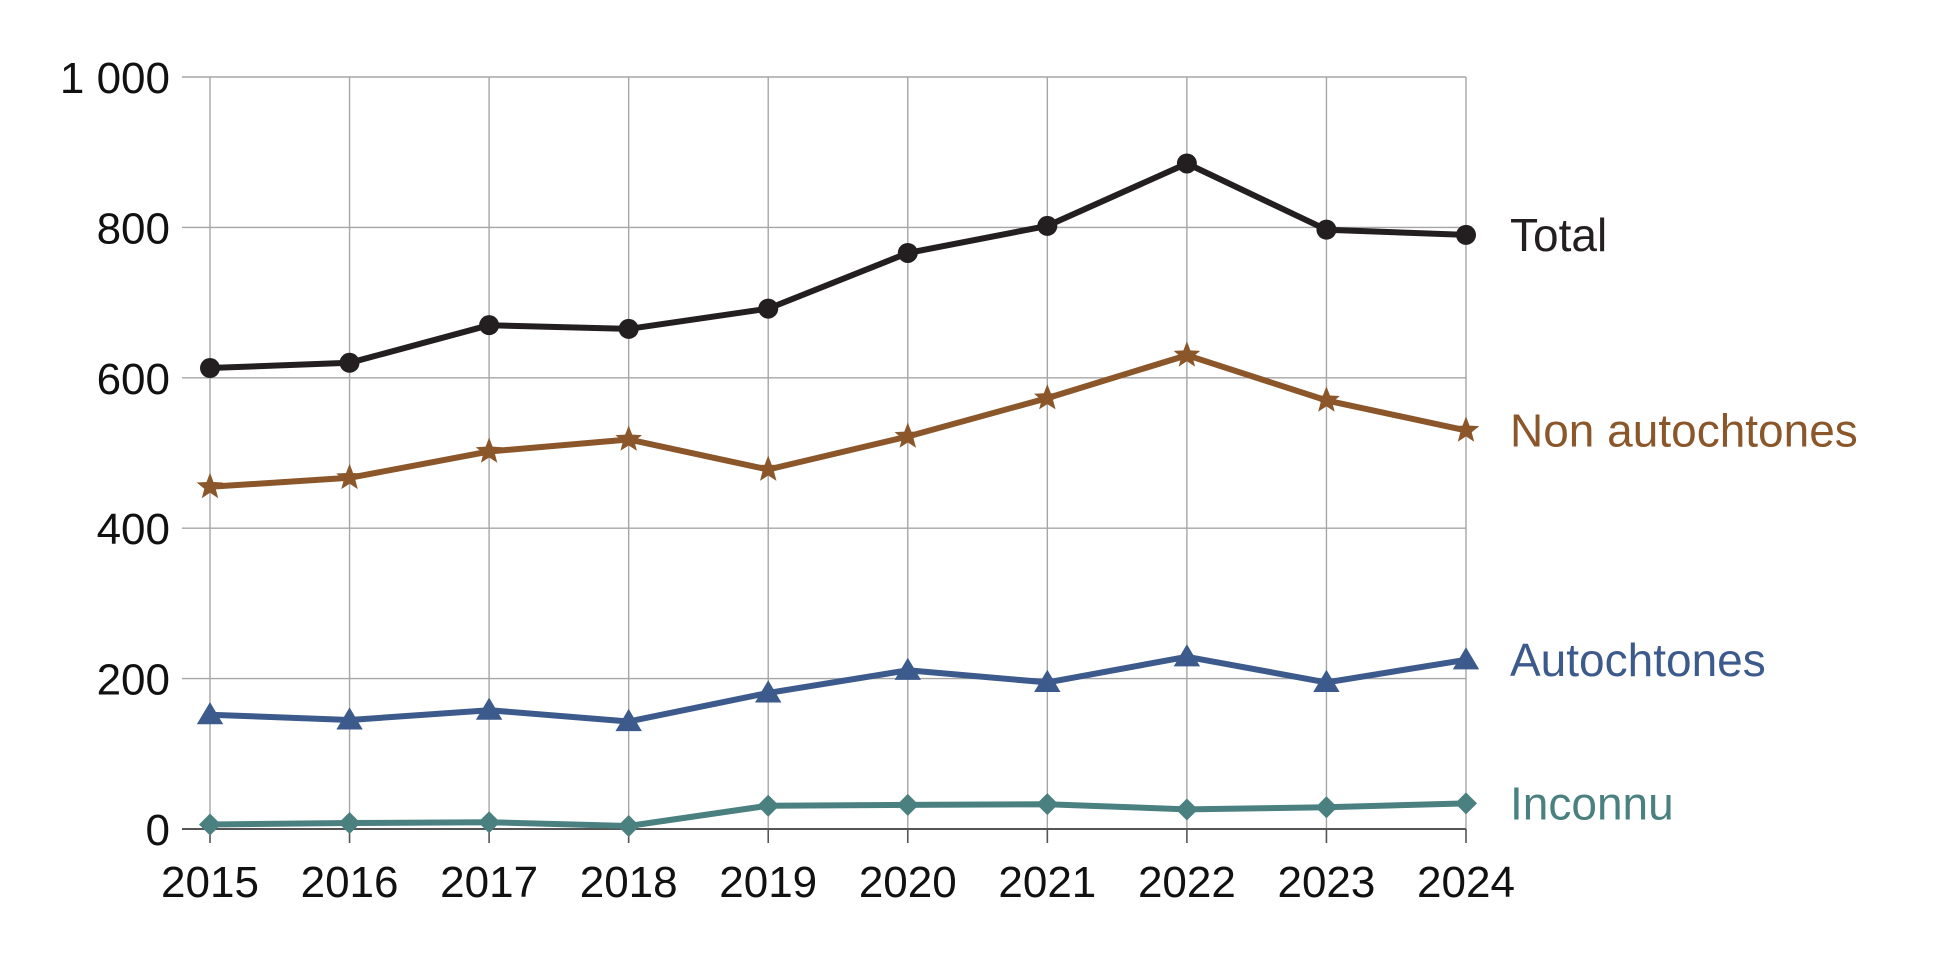 This screenshot has height=960, width=1950. What do you see at coordinates (1326, 882) in the screenshot?
I see `x-tick-label: 2023` at bounding box center [1326, 882].